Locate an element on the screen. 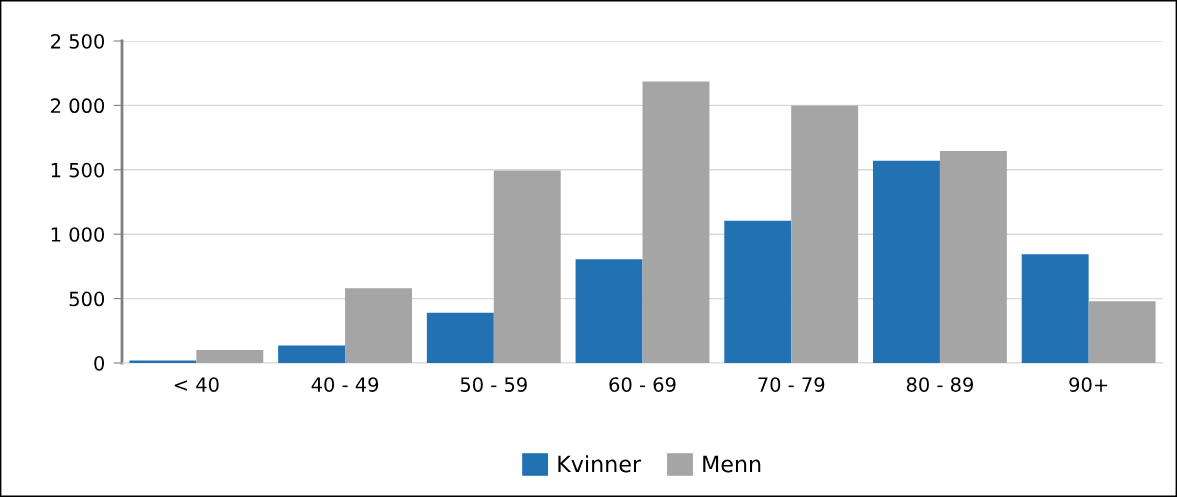 Image resolution: width=1177 pixels, height=497 pixels. y-tick-label: 2 500 is located at coordinates (78, 41).